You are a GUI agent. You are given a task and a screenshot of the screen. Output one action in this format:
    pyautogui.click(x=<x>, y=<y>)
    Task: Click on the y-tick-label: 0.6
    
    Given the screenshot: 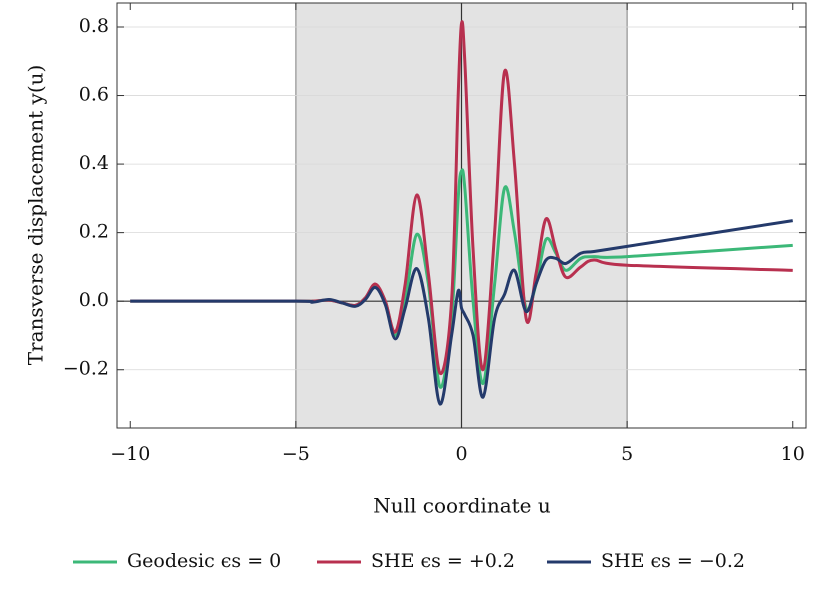 What is the action you would take?
    pyautogui.click(x=94, y=95)
    